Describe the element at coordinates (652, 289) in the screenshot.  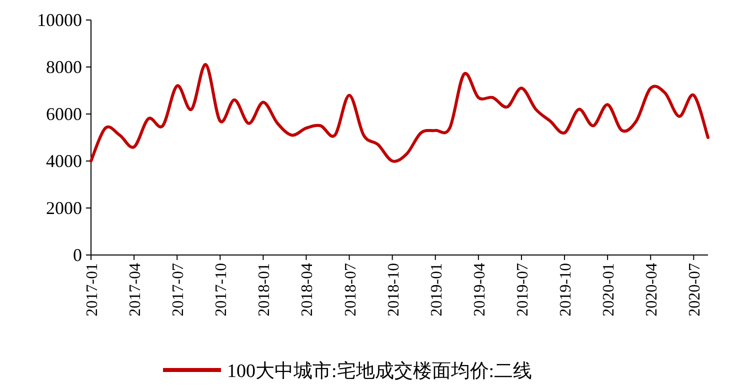
I see `x-tick-label: 2020-04` at that location.